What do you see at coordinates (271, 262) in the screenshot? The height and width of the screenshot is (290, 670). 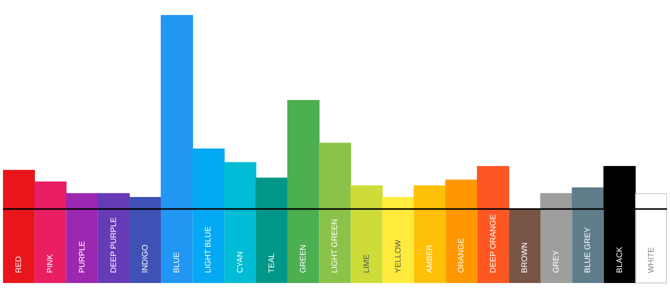 I see `x-tick-label: TEAL` at bounding box center [271, 262].